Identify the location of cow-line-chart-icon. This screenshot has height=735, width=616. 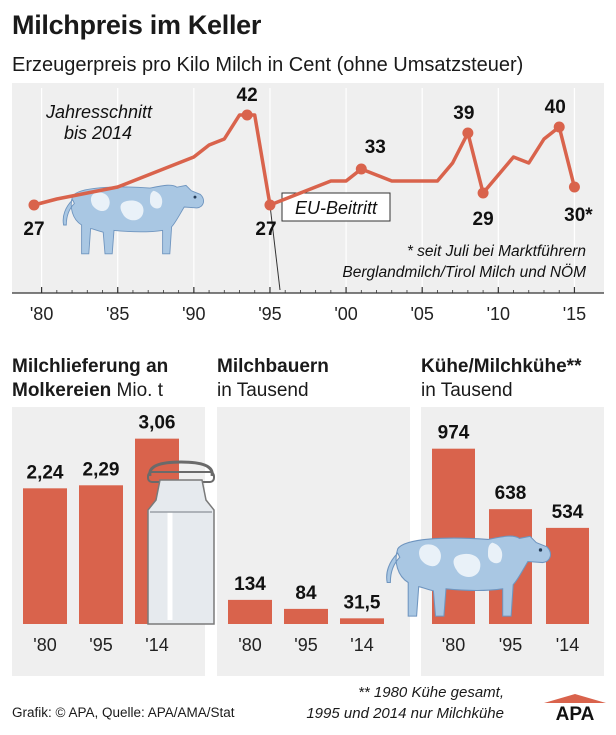
(133, 219).